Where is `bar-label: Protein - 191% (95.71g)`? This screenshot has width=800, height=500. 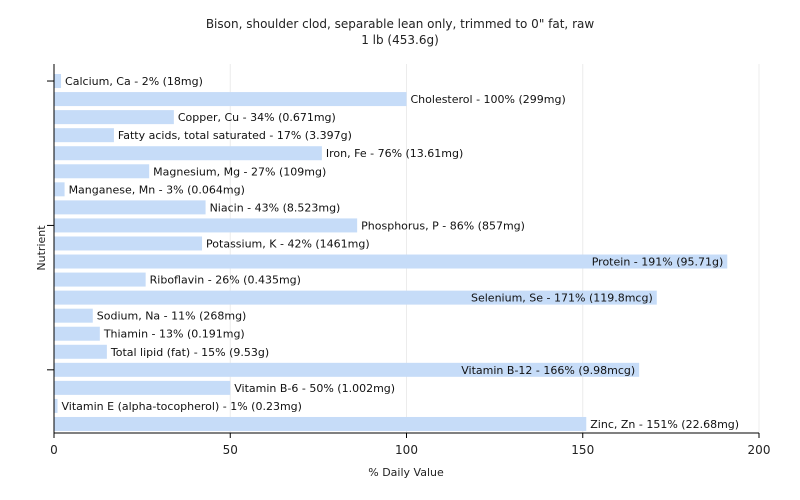 bar-label: Protein - 191% (95.71g) is located at coordinates (658, 262).